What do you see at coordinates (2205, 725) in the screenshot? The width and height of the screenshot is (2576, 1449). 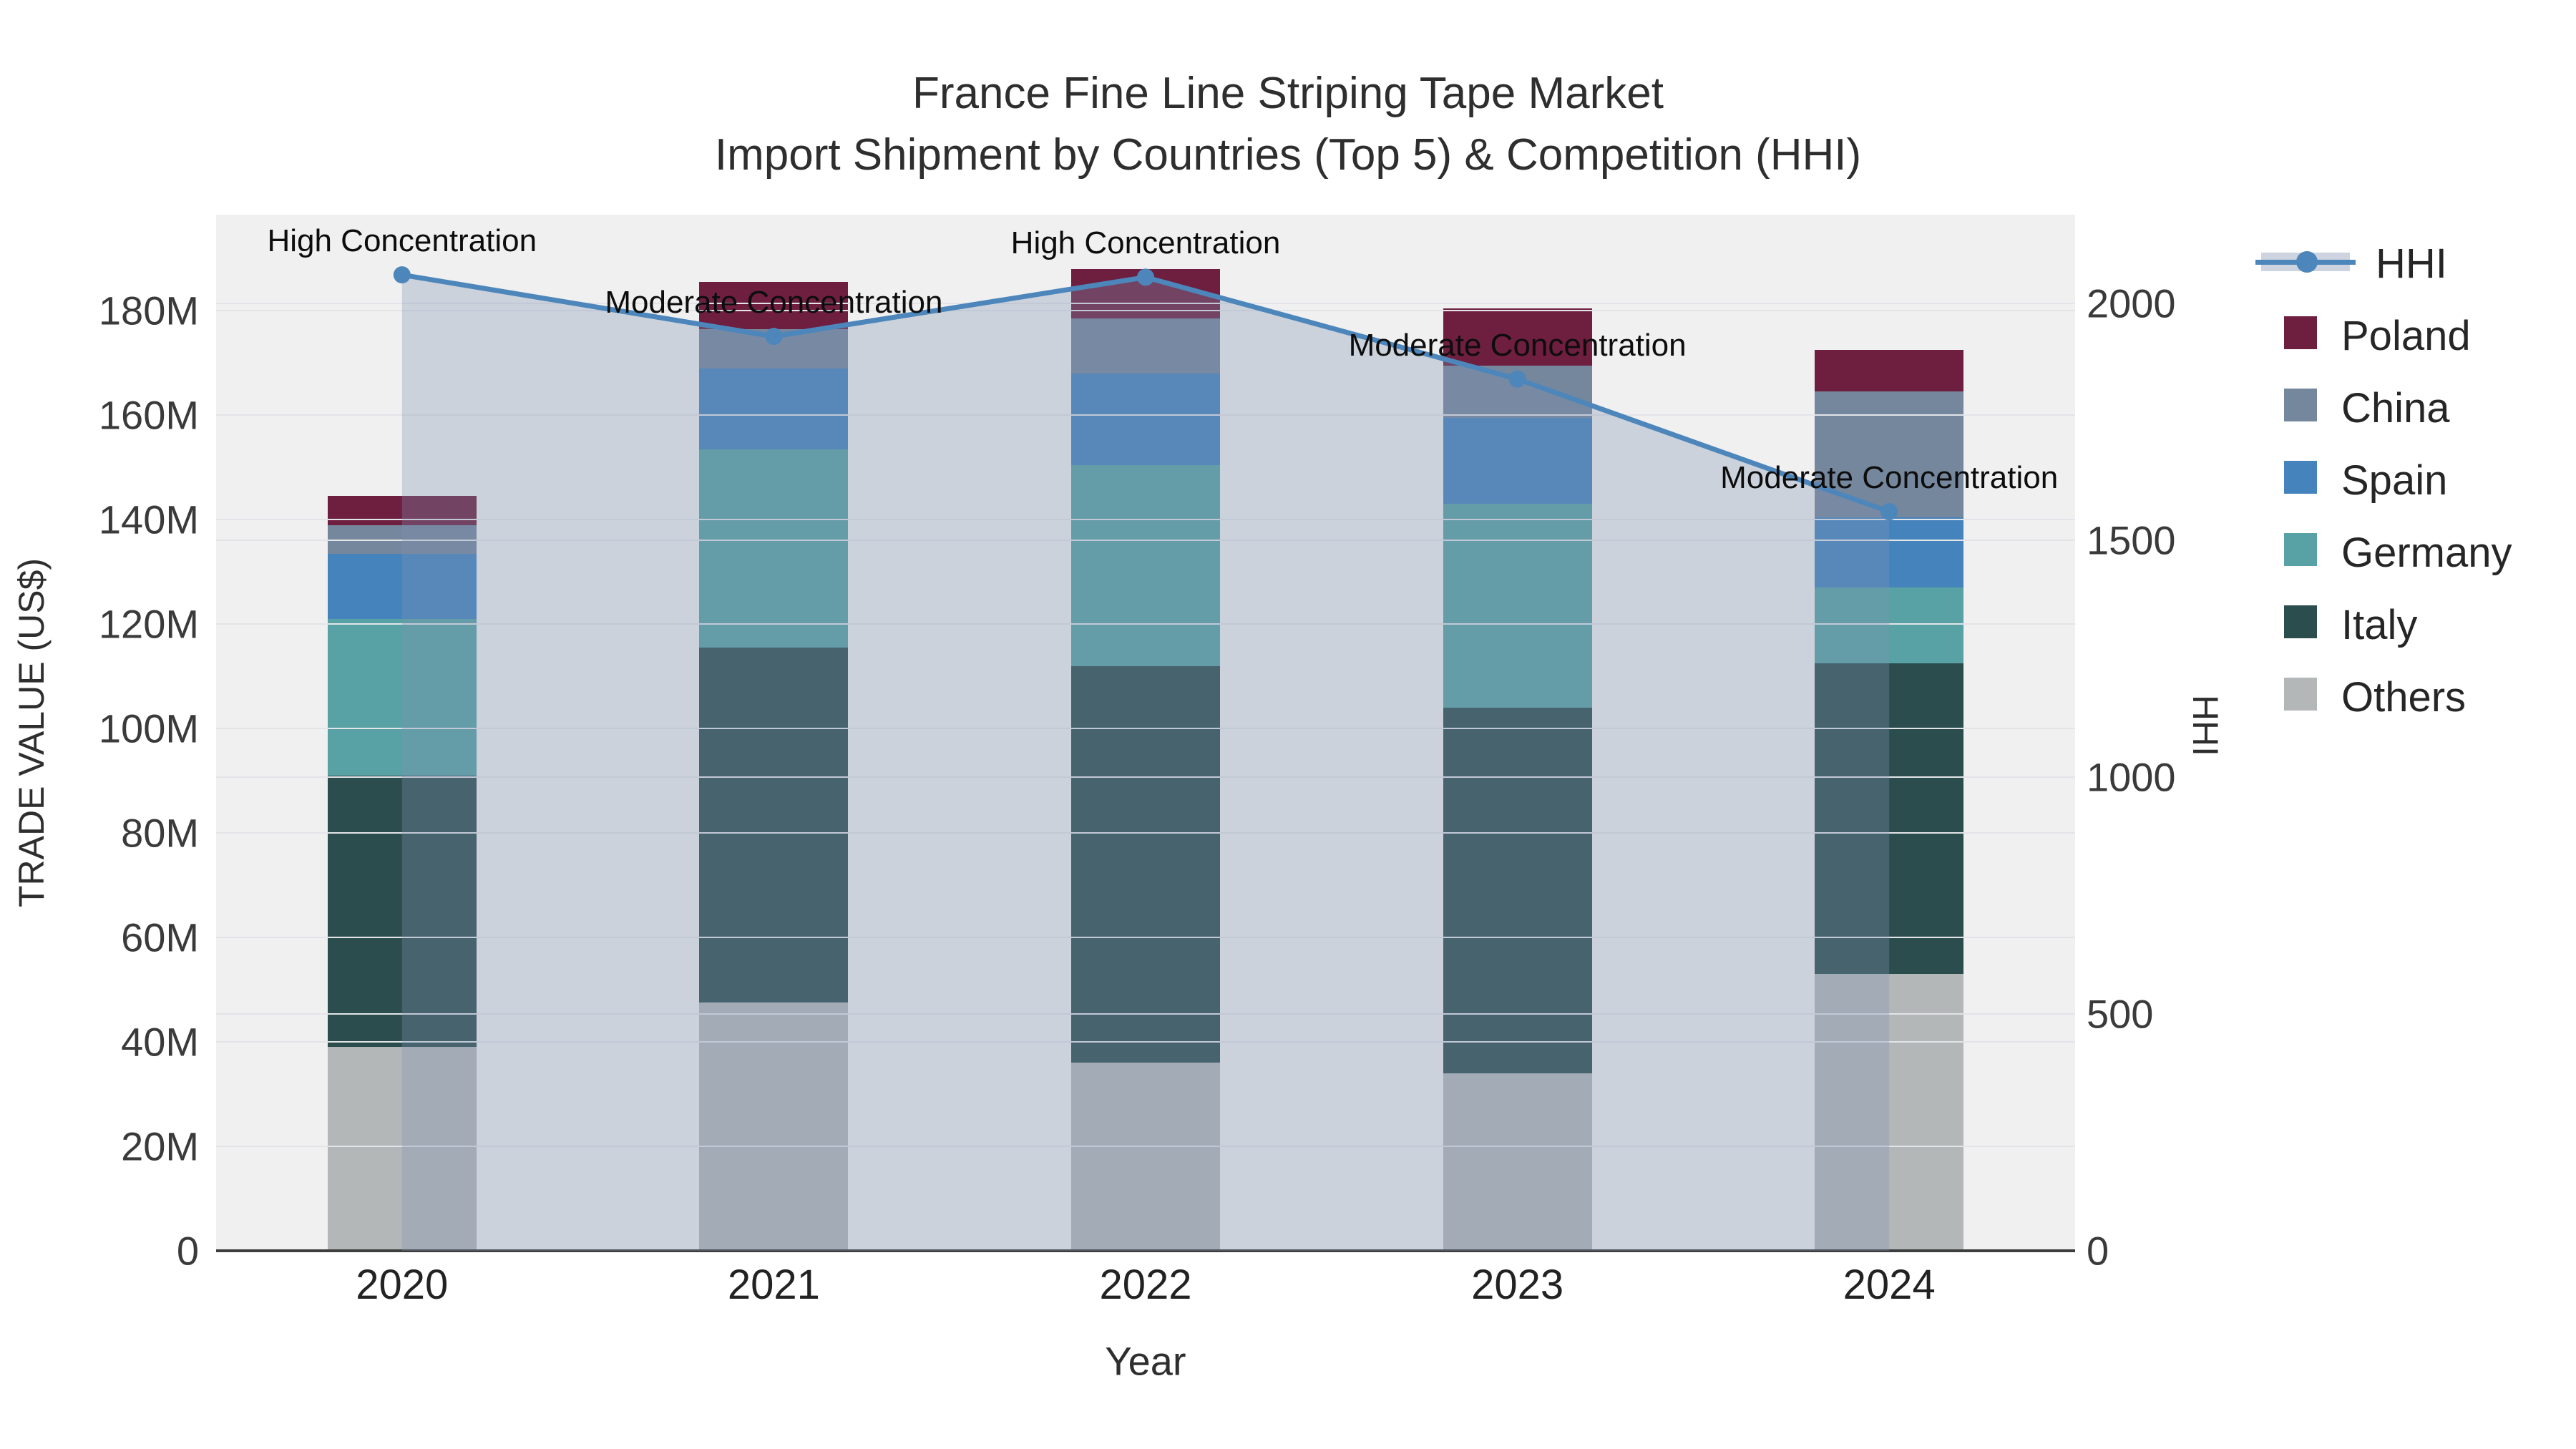 I see `right-axis-title: HHI` at bounding box center [2205, 725].